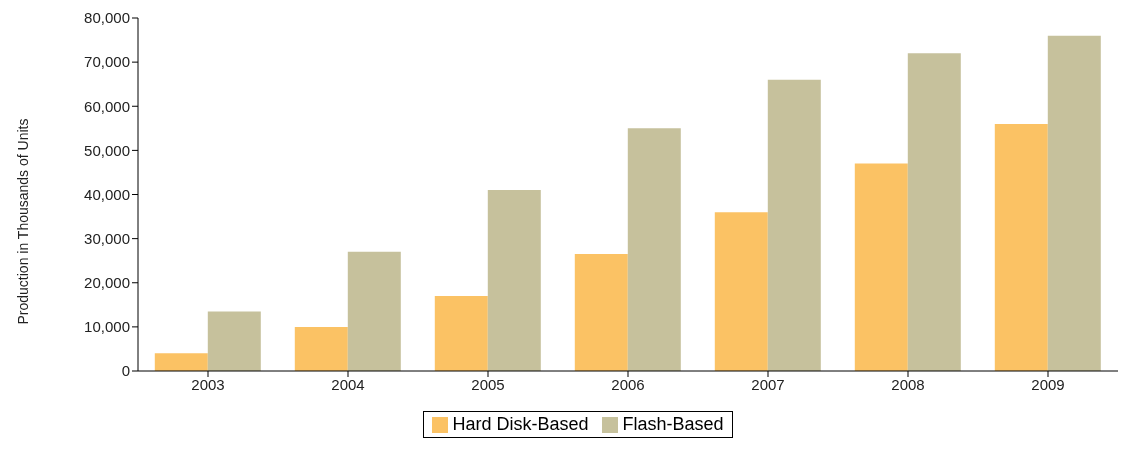 Image resolution: width=1140 pixels, height=462 pixels. I want to click on x-tick-label: 2008, so click(908, 384).